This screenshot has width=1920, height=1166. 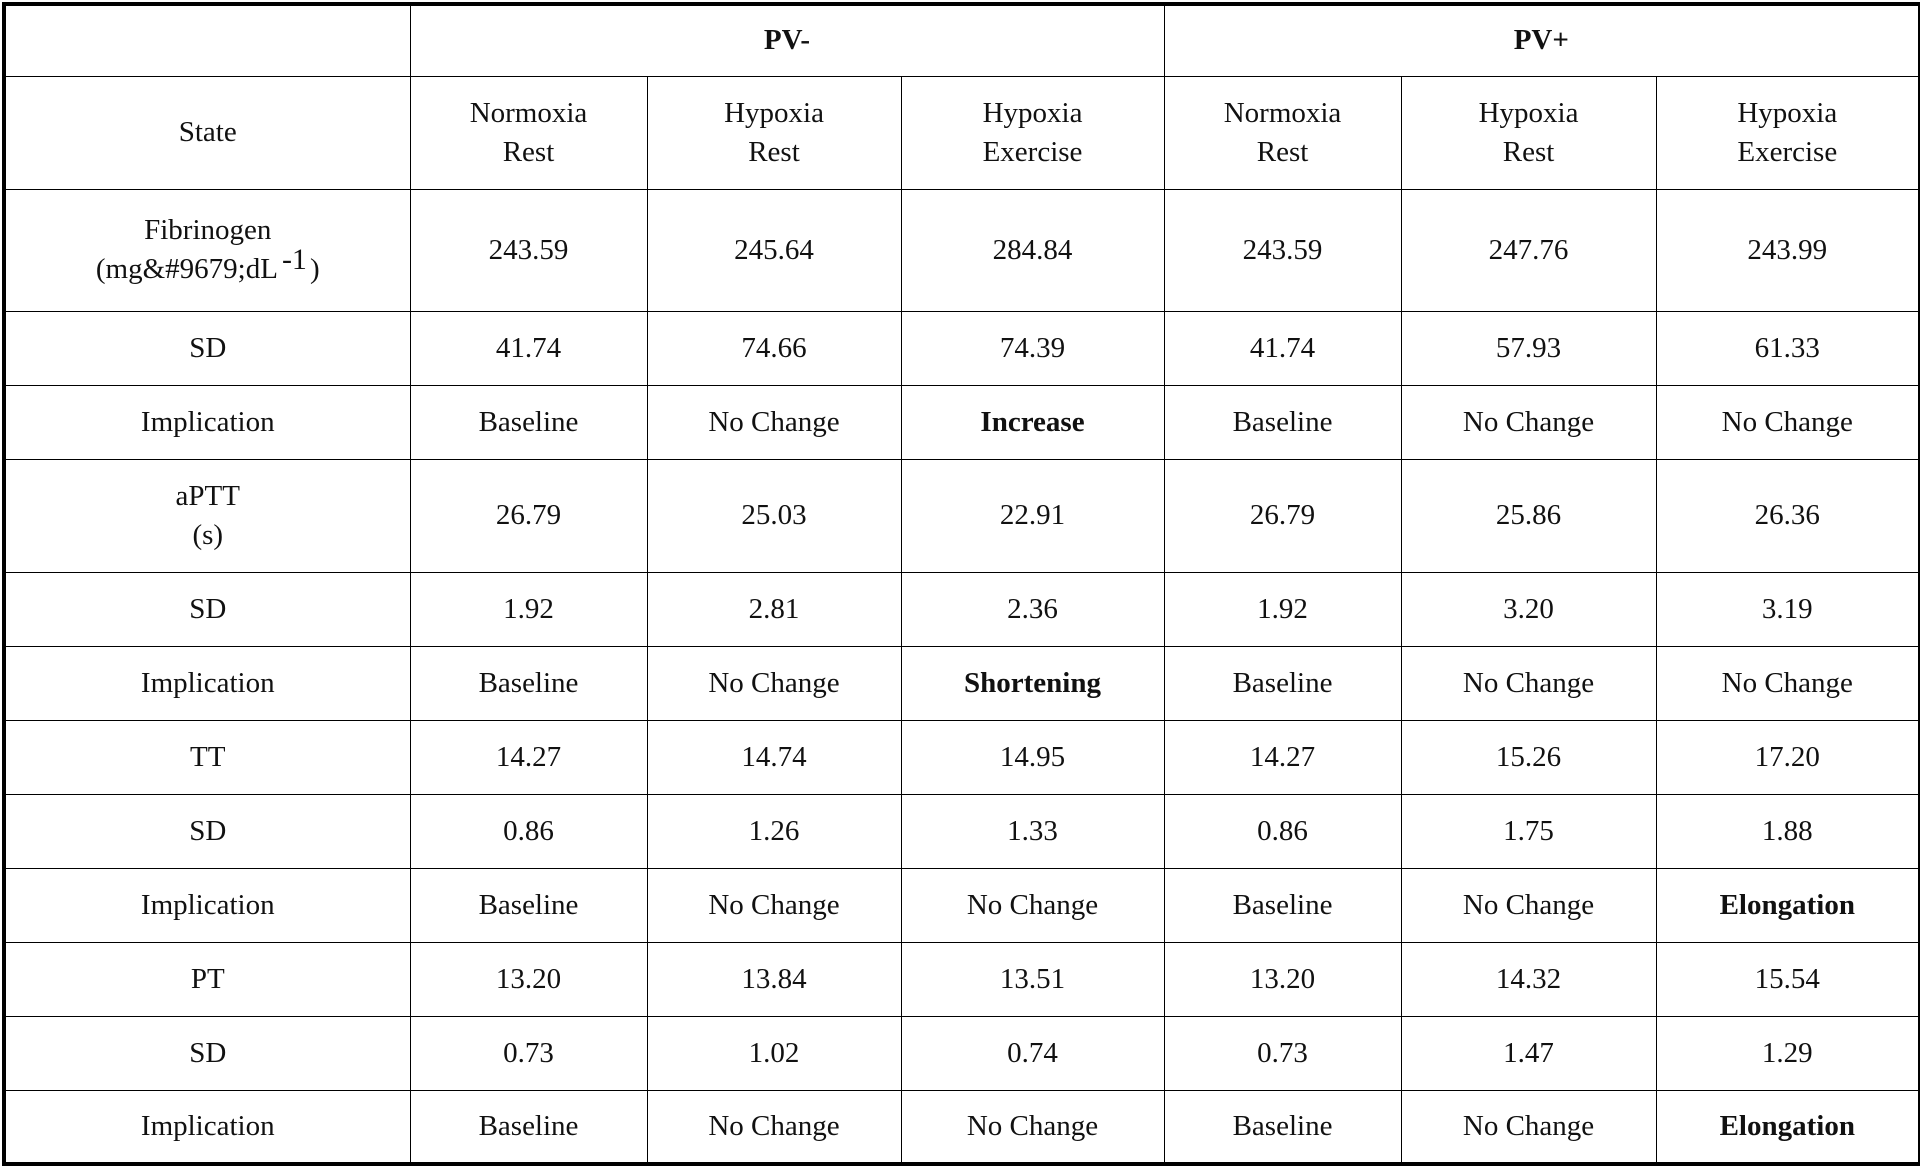 I want to click on table-cell: 1.75, so click(x=1528, y=831).